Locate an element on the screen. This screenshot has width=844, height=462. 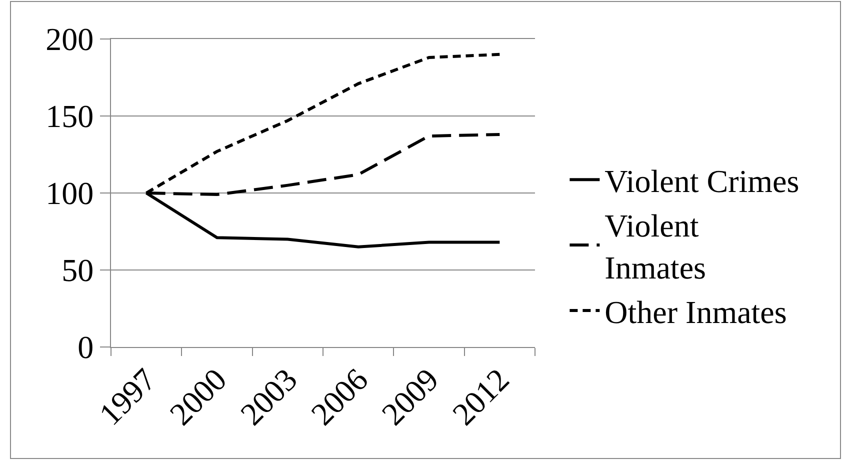
legend-label: Other Inmates is located at coordinates (695, 312).